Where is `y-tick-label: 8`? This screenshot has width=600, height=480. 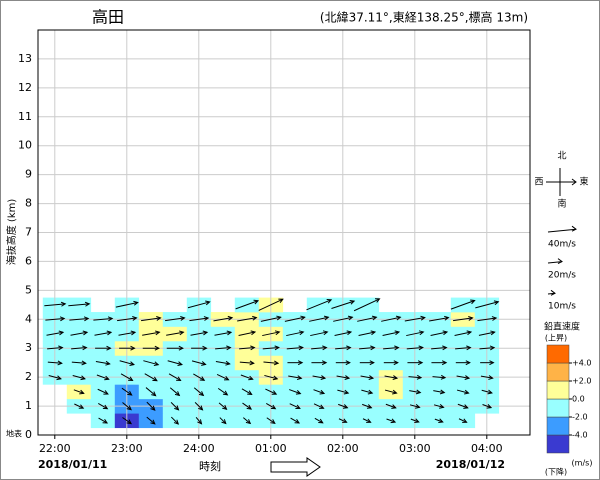 y-tick-label: 8 is located at coordinates (28, 203).